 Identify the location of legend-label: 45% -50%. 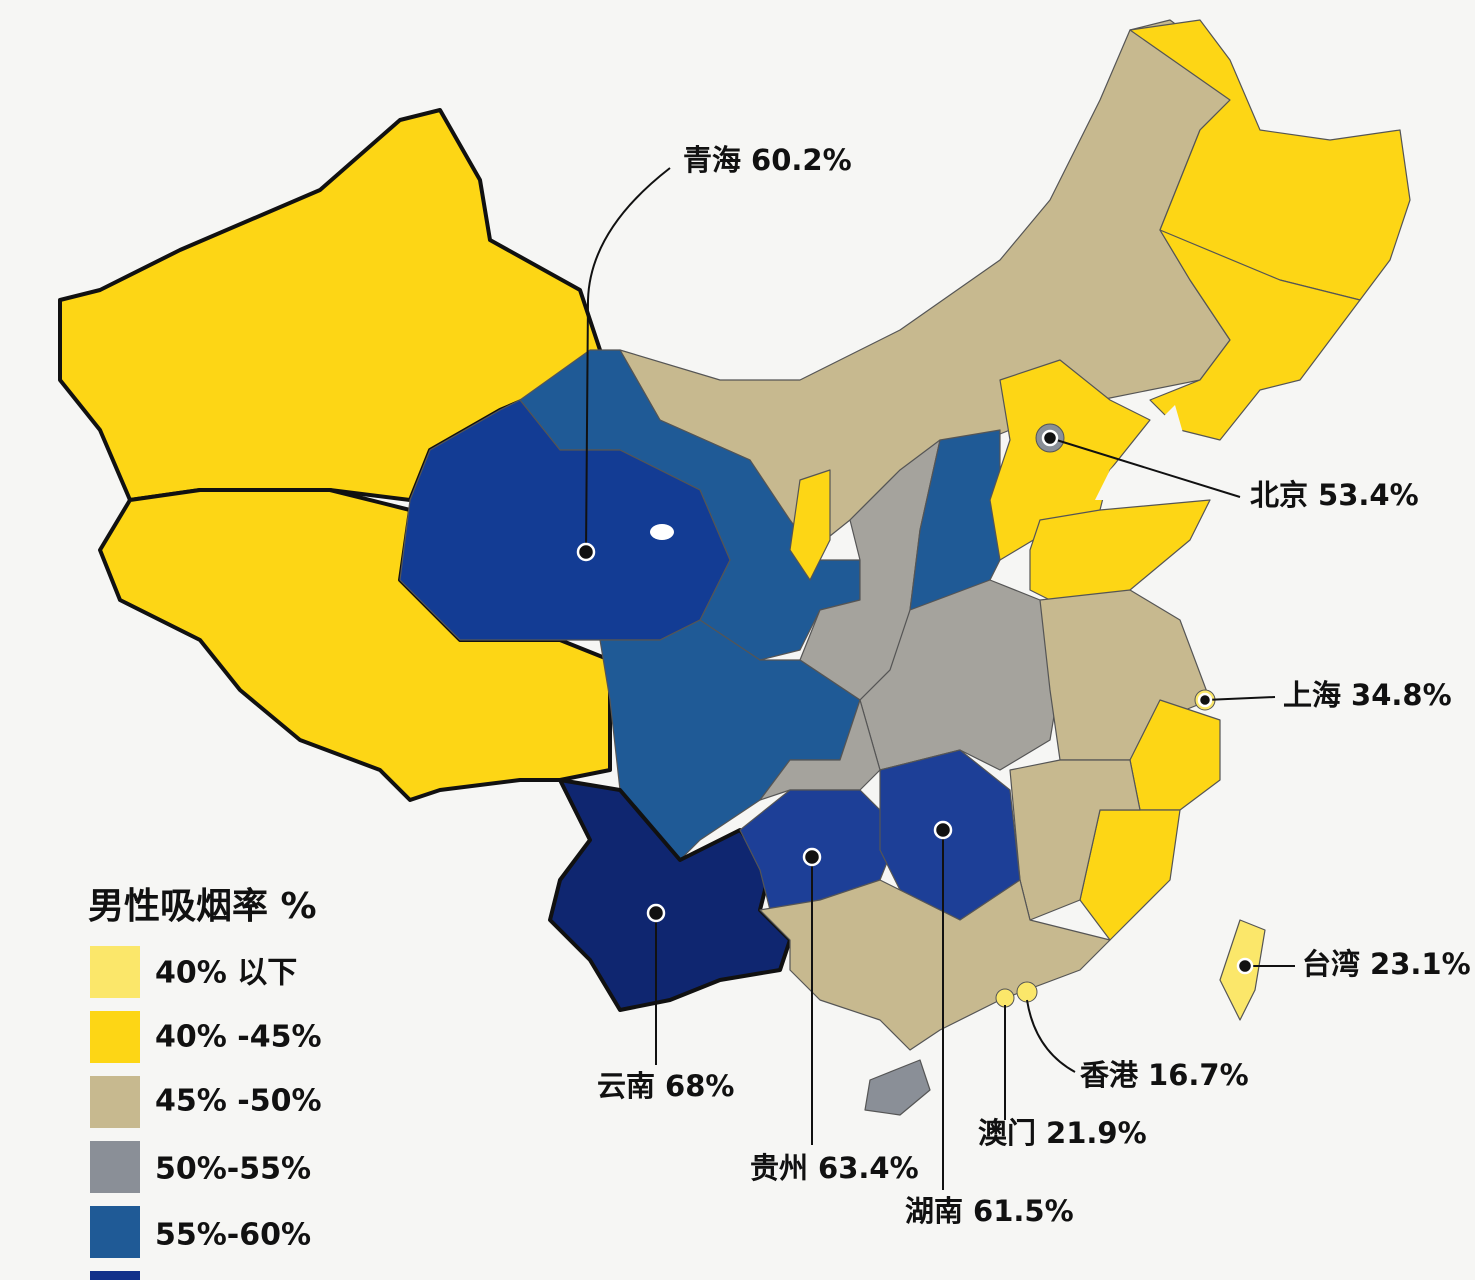
(238, 1101).